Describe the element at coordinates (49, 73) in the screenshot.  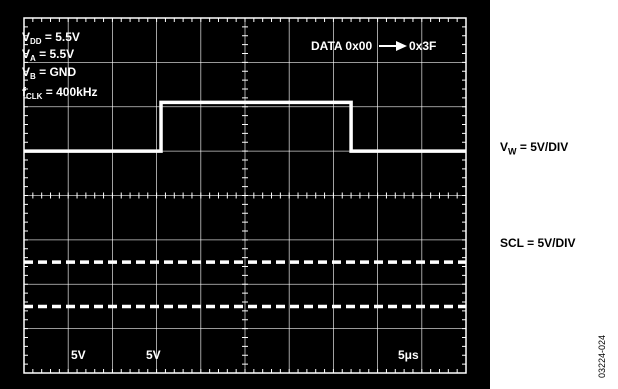
I see `setting-vb: VB = GND` at that location.